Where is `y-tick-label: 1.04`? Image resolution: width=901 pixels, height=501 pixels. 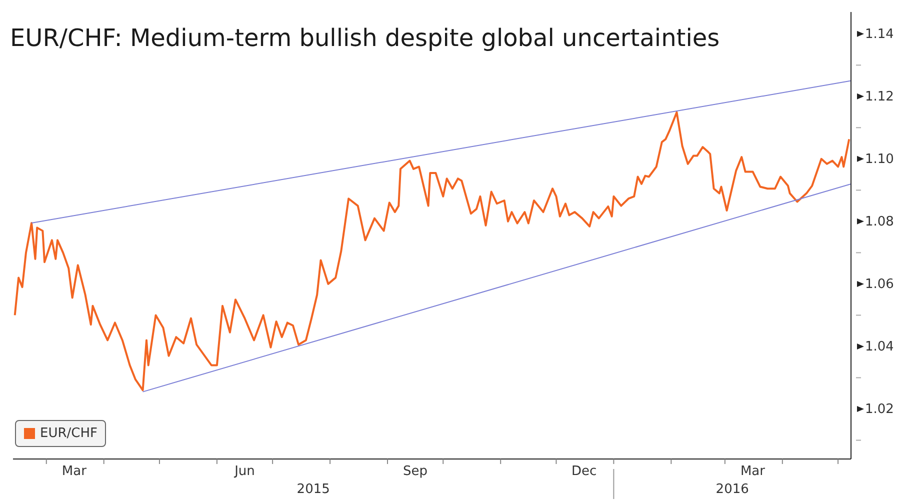
y-tick-label: 1.04 is located at coordinates (879, 346).